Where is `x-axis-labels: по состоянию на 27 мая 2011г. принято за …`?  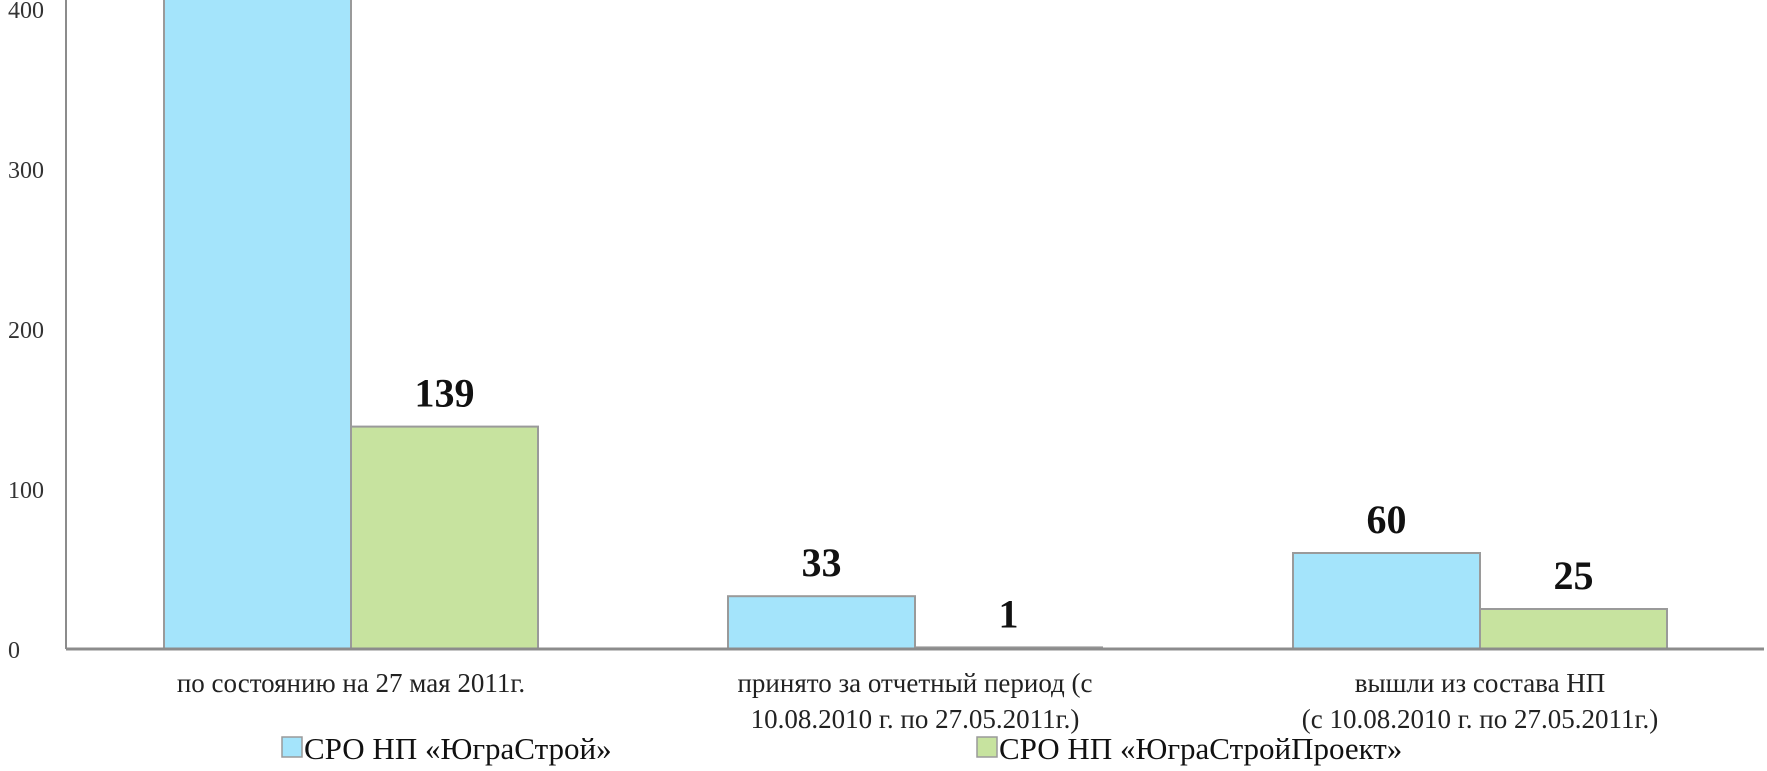 x-axis-labels: по состоянию на 27 мая 2011г. принято за … is located at coordinates (917, 701).